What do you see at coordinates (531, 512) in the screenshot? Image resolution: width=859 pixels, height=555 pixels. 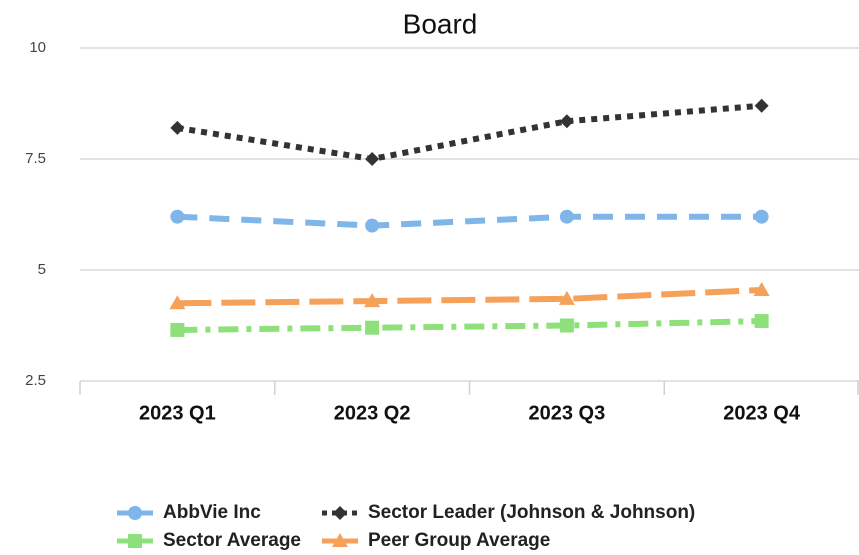 I see `legend-label: Sector Leader (Johnson & Johnson)` at bounding box center [531, 512].